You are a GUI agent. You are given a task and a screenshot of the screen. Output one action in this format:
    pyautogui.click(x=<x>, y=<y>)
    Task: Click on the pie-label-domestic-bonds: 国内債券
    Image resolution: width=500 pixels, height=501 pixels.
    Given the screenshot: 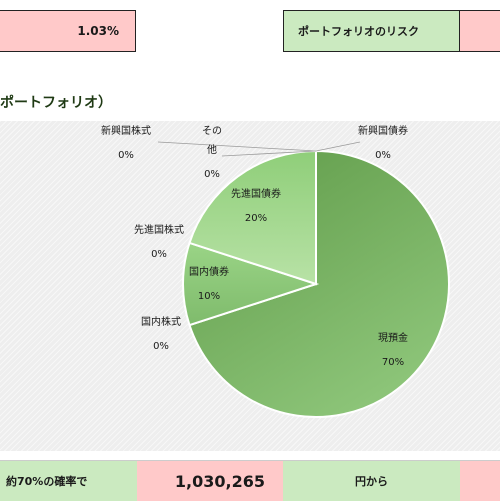 What is the action you would take?
    pyautogui.click(x=209, y=271)
    